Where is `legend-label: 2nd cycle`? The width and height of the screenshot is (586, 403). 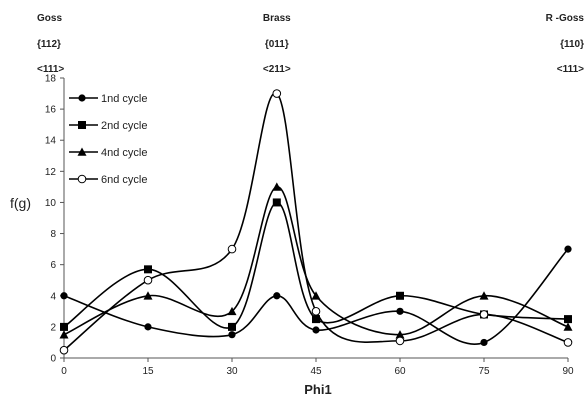
legend-label: 2nd cycle is located at coordinates (124, 126).